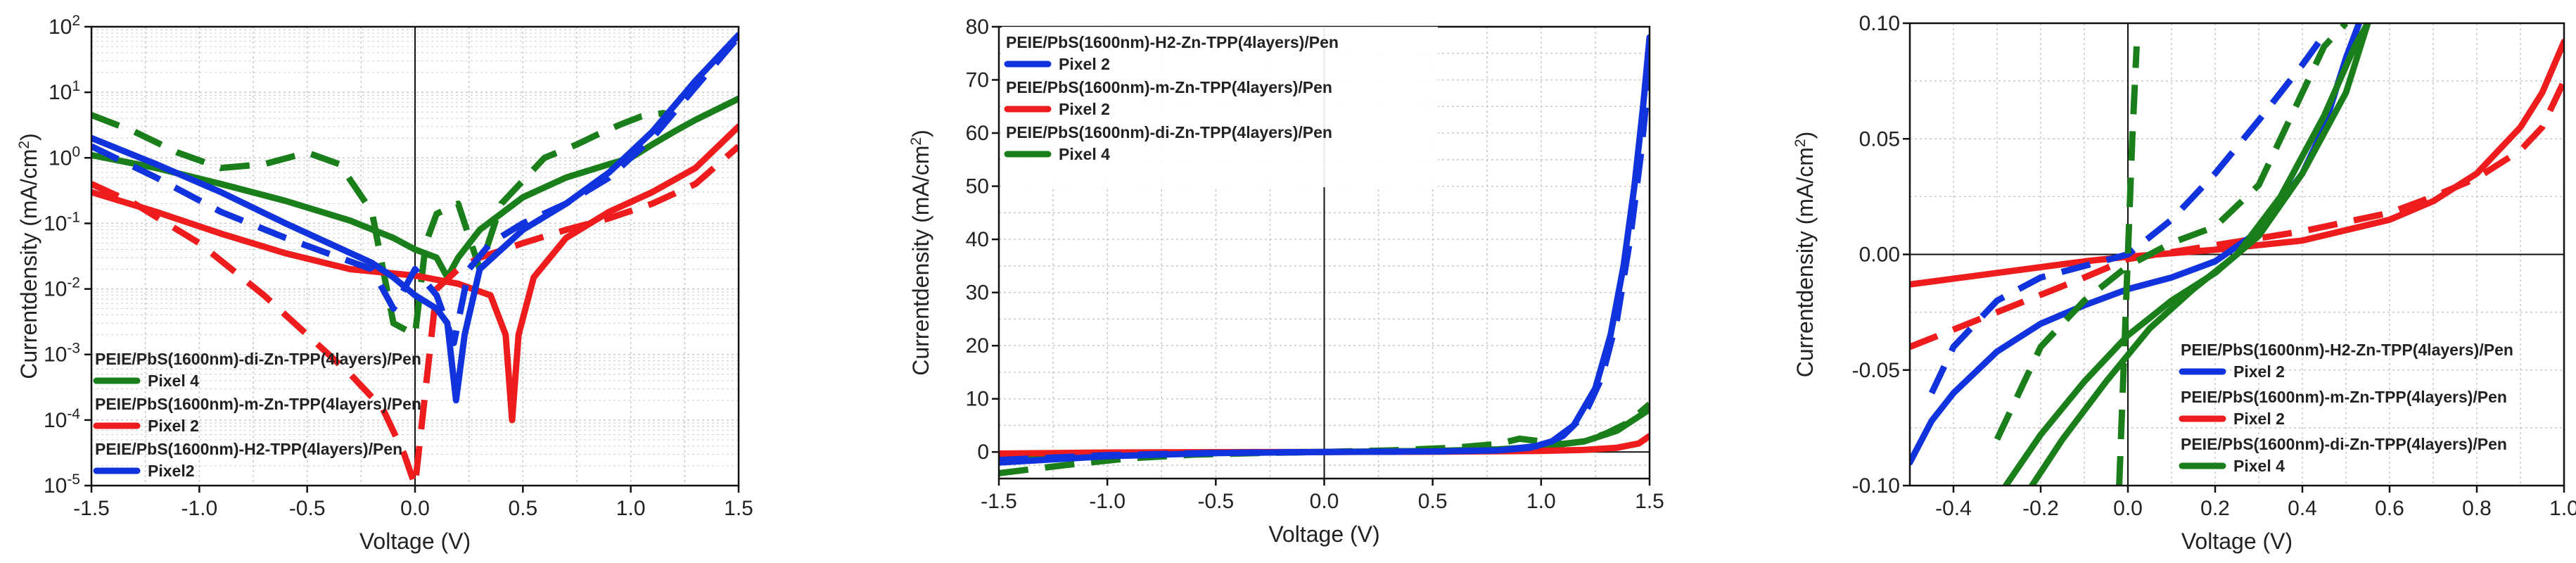 The height and width of the screenshot is (563, 2576). What do you see at coordinates (64, 157) in the screenshot?
I see `y-tick-label: 10⁰` at bounding box center [64, 157].